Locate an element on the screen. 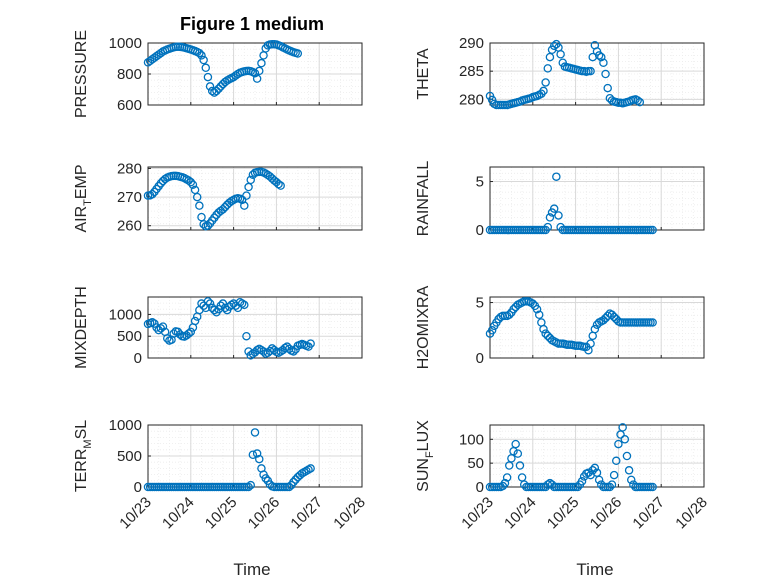 This screenshot has height=583, width=778. y-axis-label: THETA is located at coordinates (423, 74).